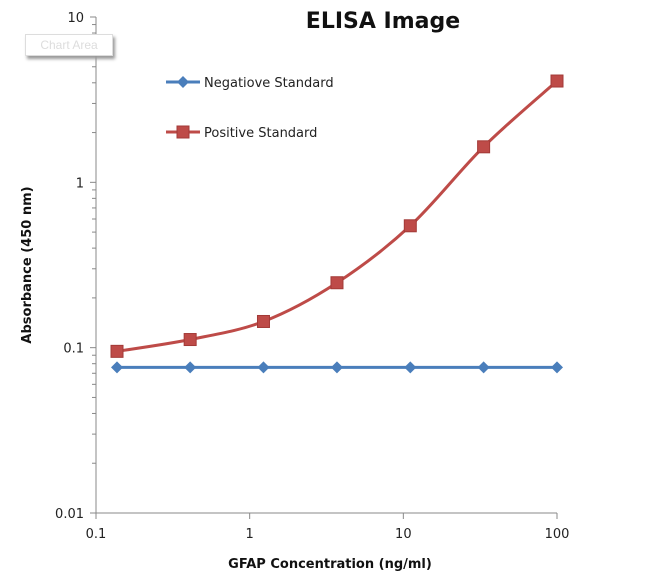  What do you see at coordinates (403, 534) in the screenshot?
I see `x-tick-label: 10` at bounding box center [403, 534].